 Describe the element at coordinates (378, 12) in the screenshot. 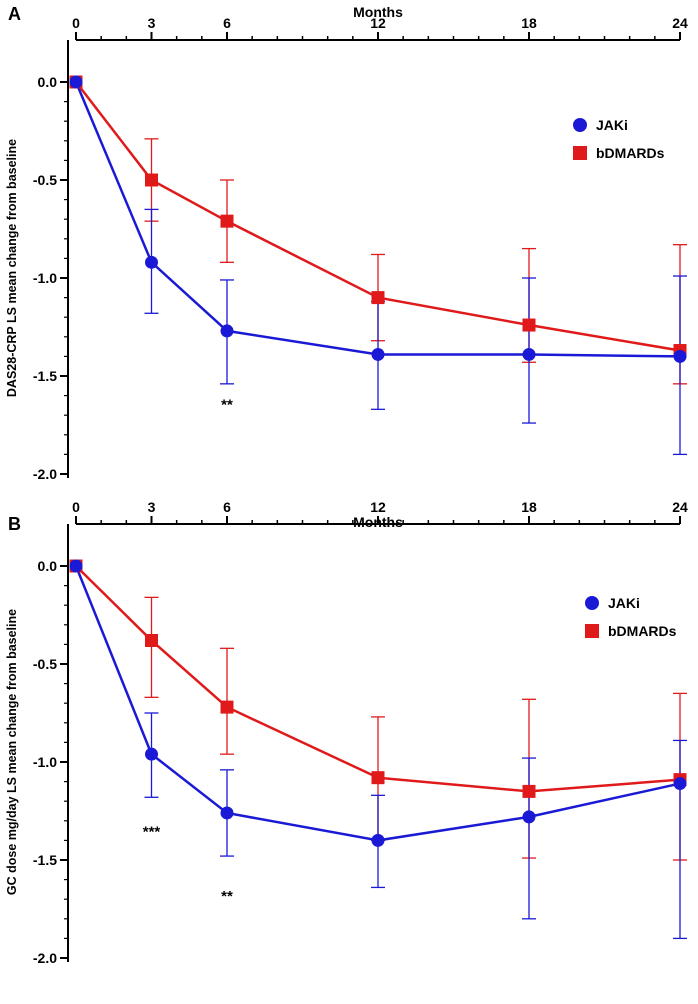

I see `x-axis-title: Months` at that location.